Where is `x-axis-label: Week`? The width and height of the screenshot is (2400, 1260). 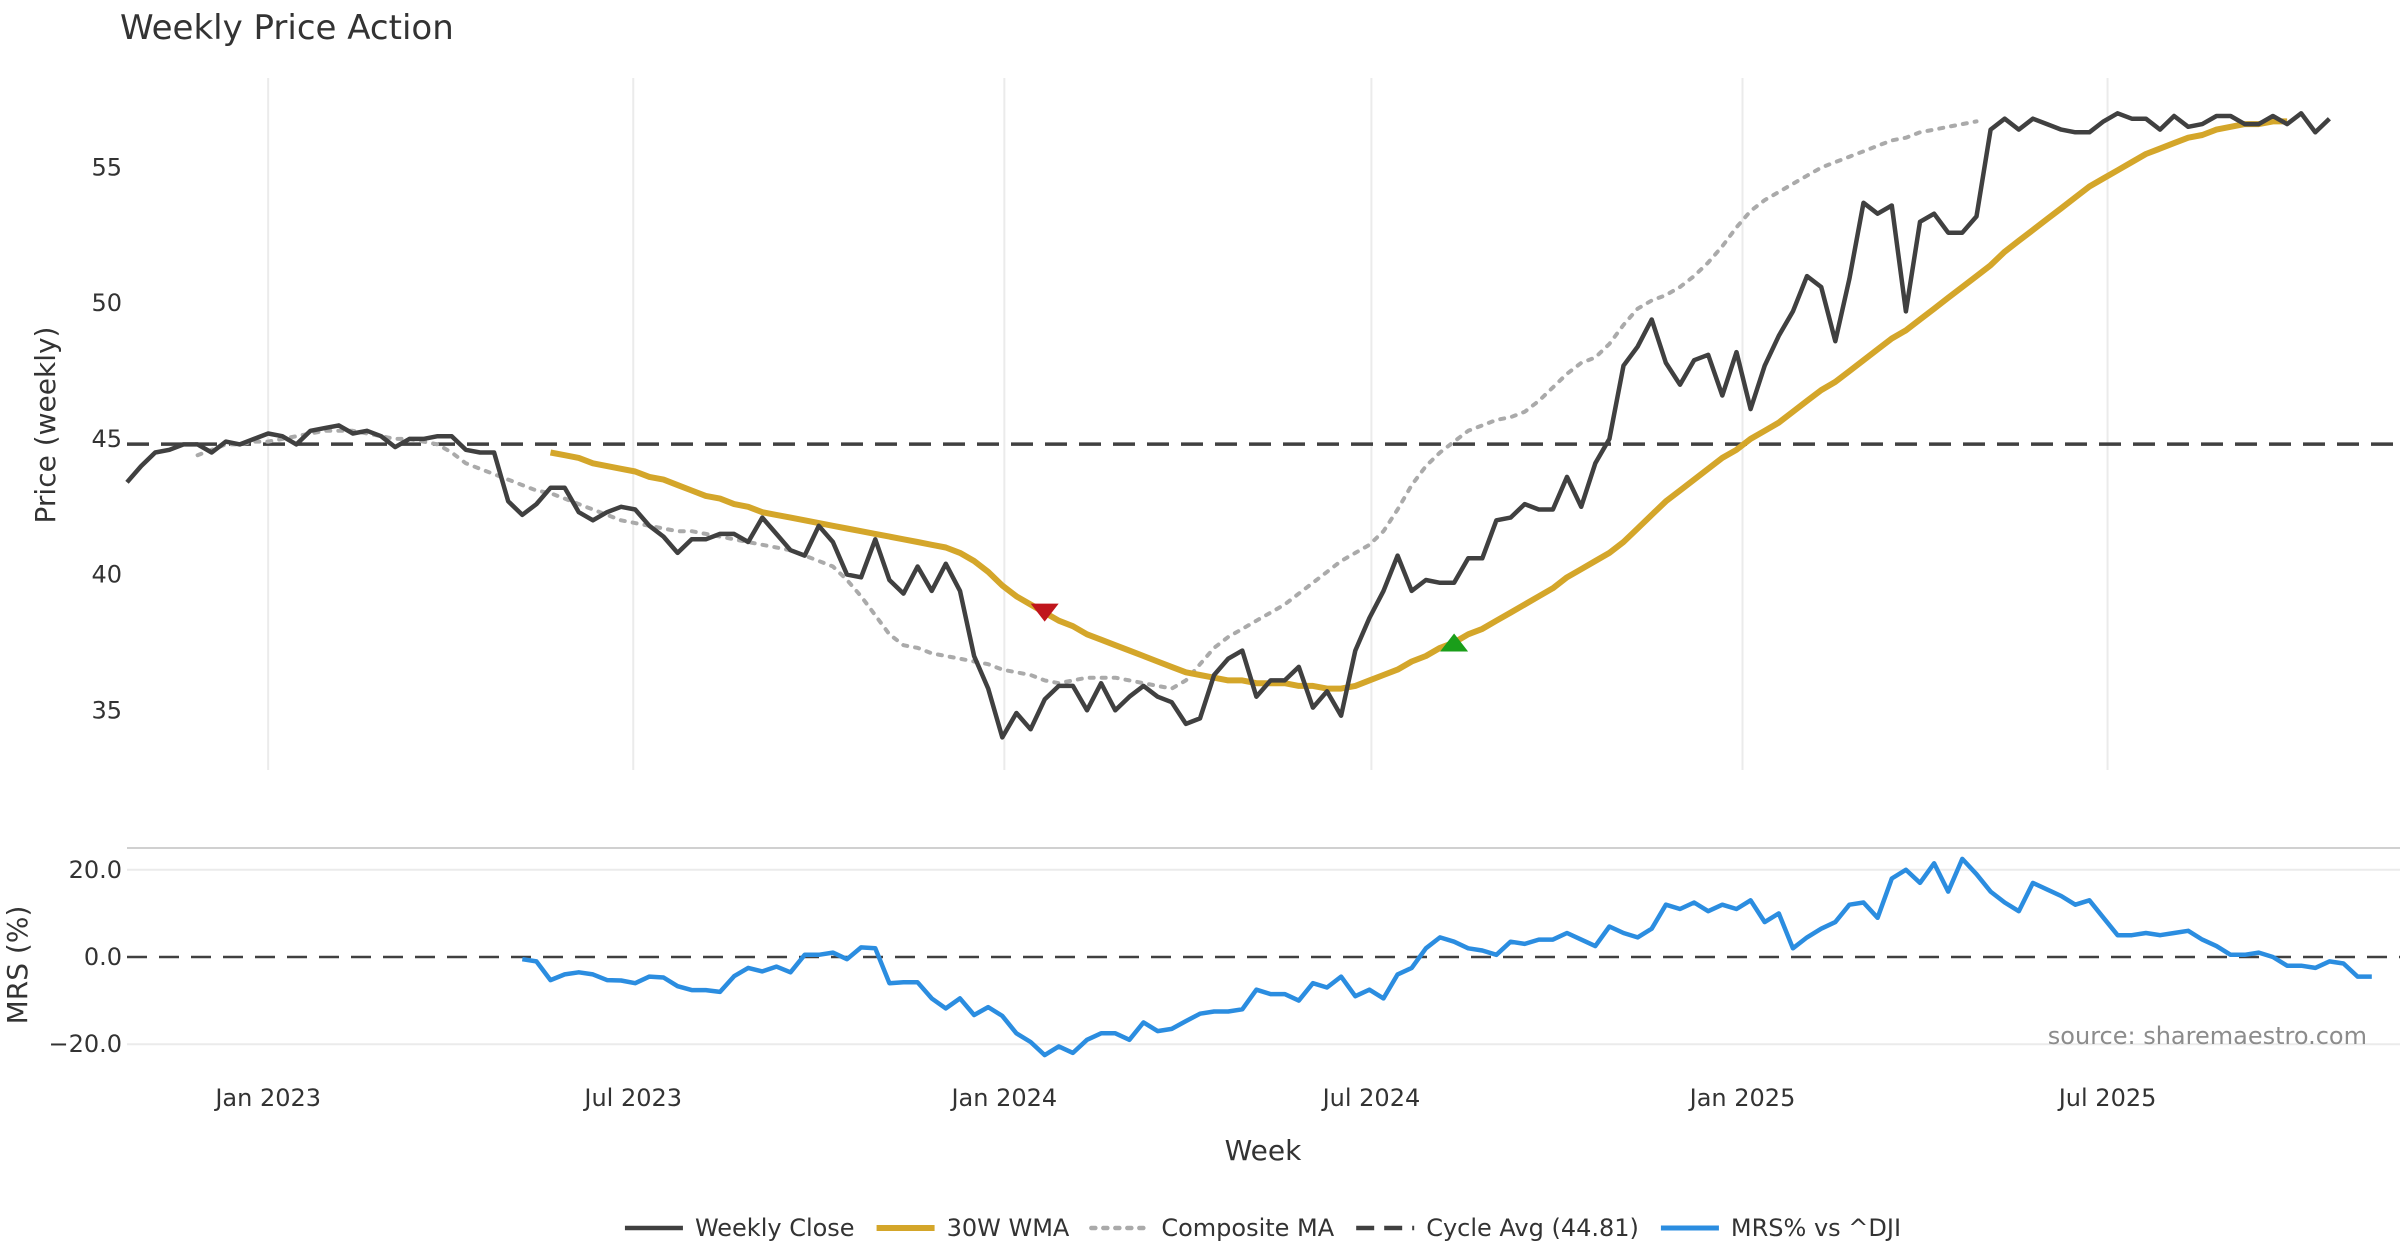
x-axis-label: Week is located at coordinates (1263, 1150).